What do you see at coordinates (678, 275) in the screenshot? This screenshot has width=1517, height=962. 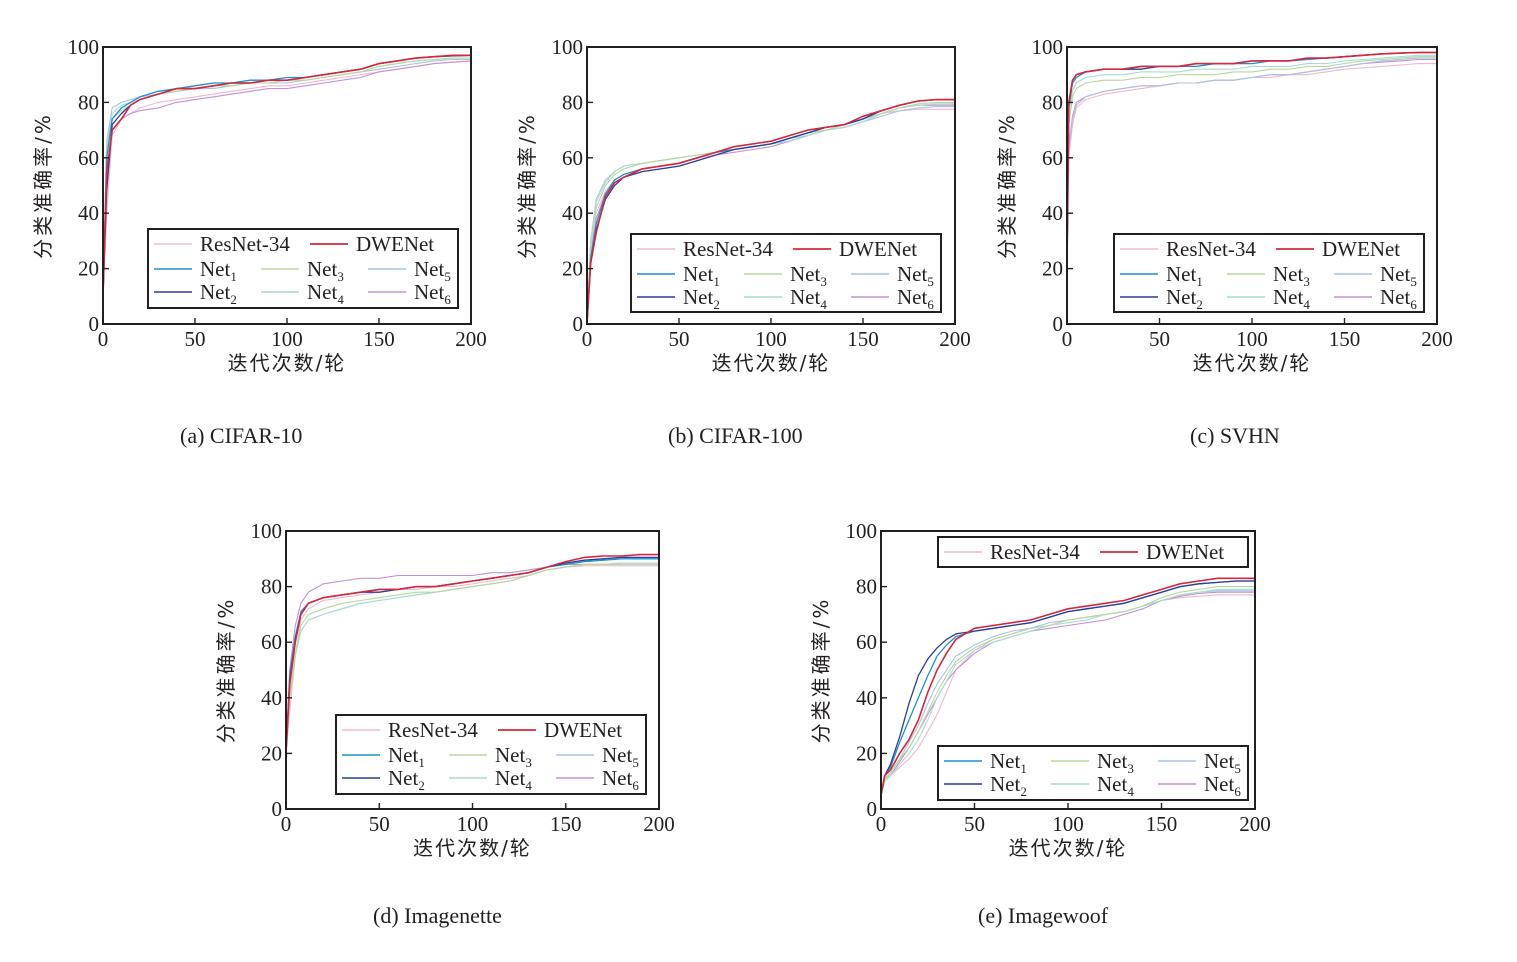 I see `legend-item-net1: Net1` at bounding box center [678, 275].